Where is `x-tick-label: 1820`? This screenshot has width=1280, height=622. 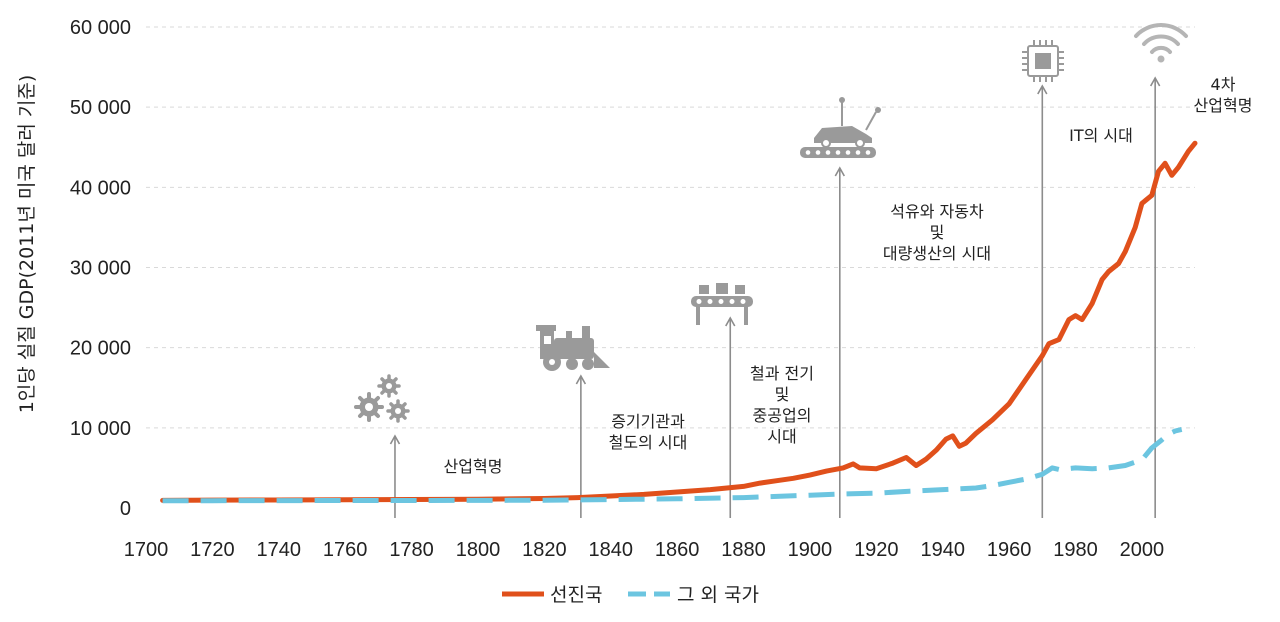
x-tick-label: 1820 is located at coordinates (544, 550).